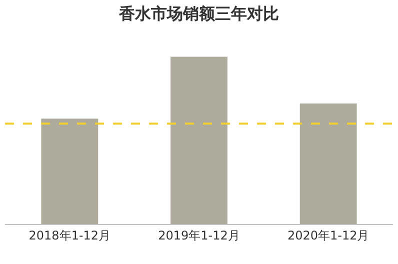  What do you see at coordinates (69, 235) in the screenshot?
I see `x-tick-label: 2018年1-12月` at bounding box center [69, 235].